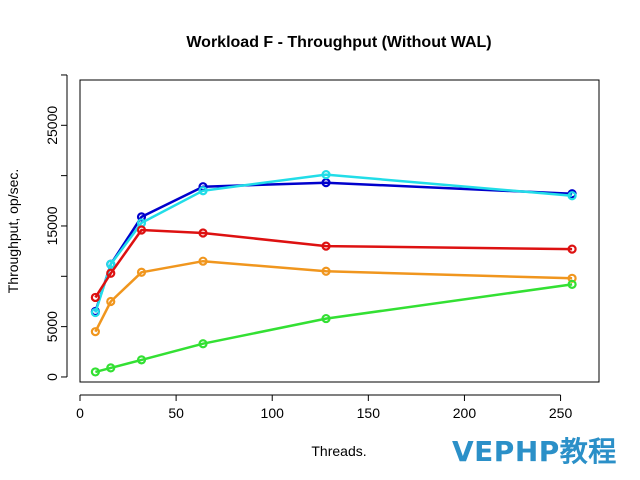  Describe the element at coordinates (80, 413) in the screenshot. I see `x-tick-label: 0` at that location.